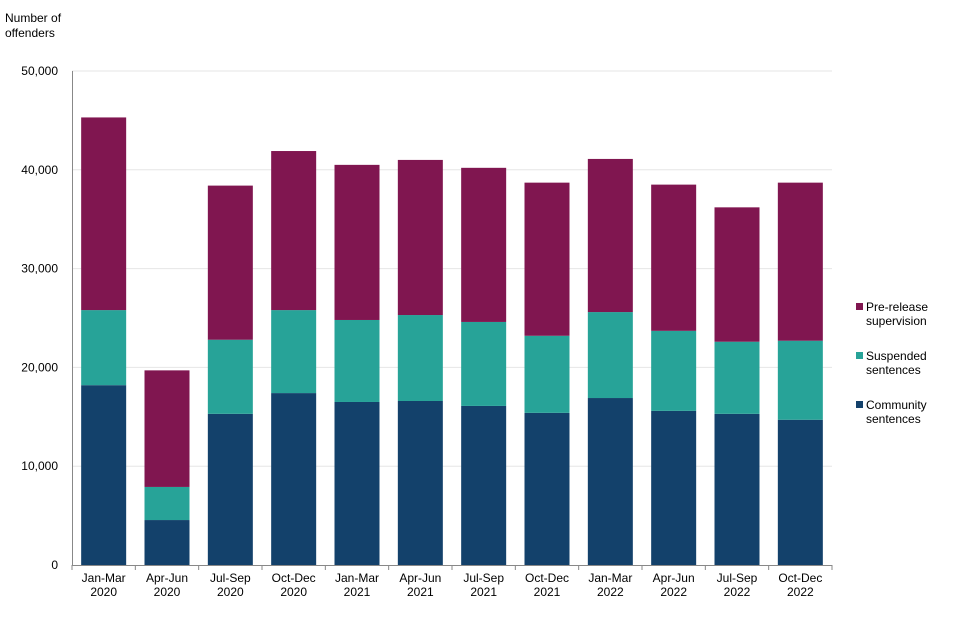 The image size is (960, 640). I want to click on y-axis-label: Number of, so click(33, 18).